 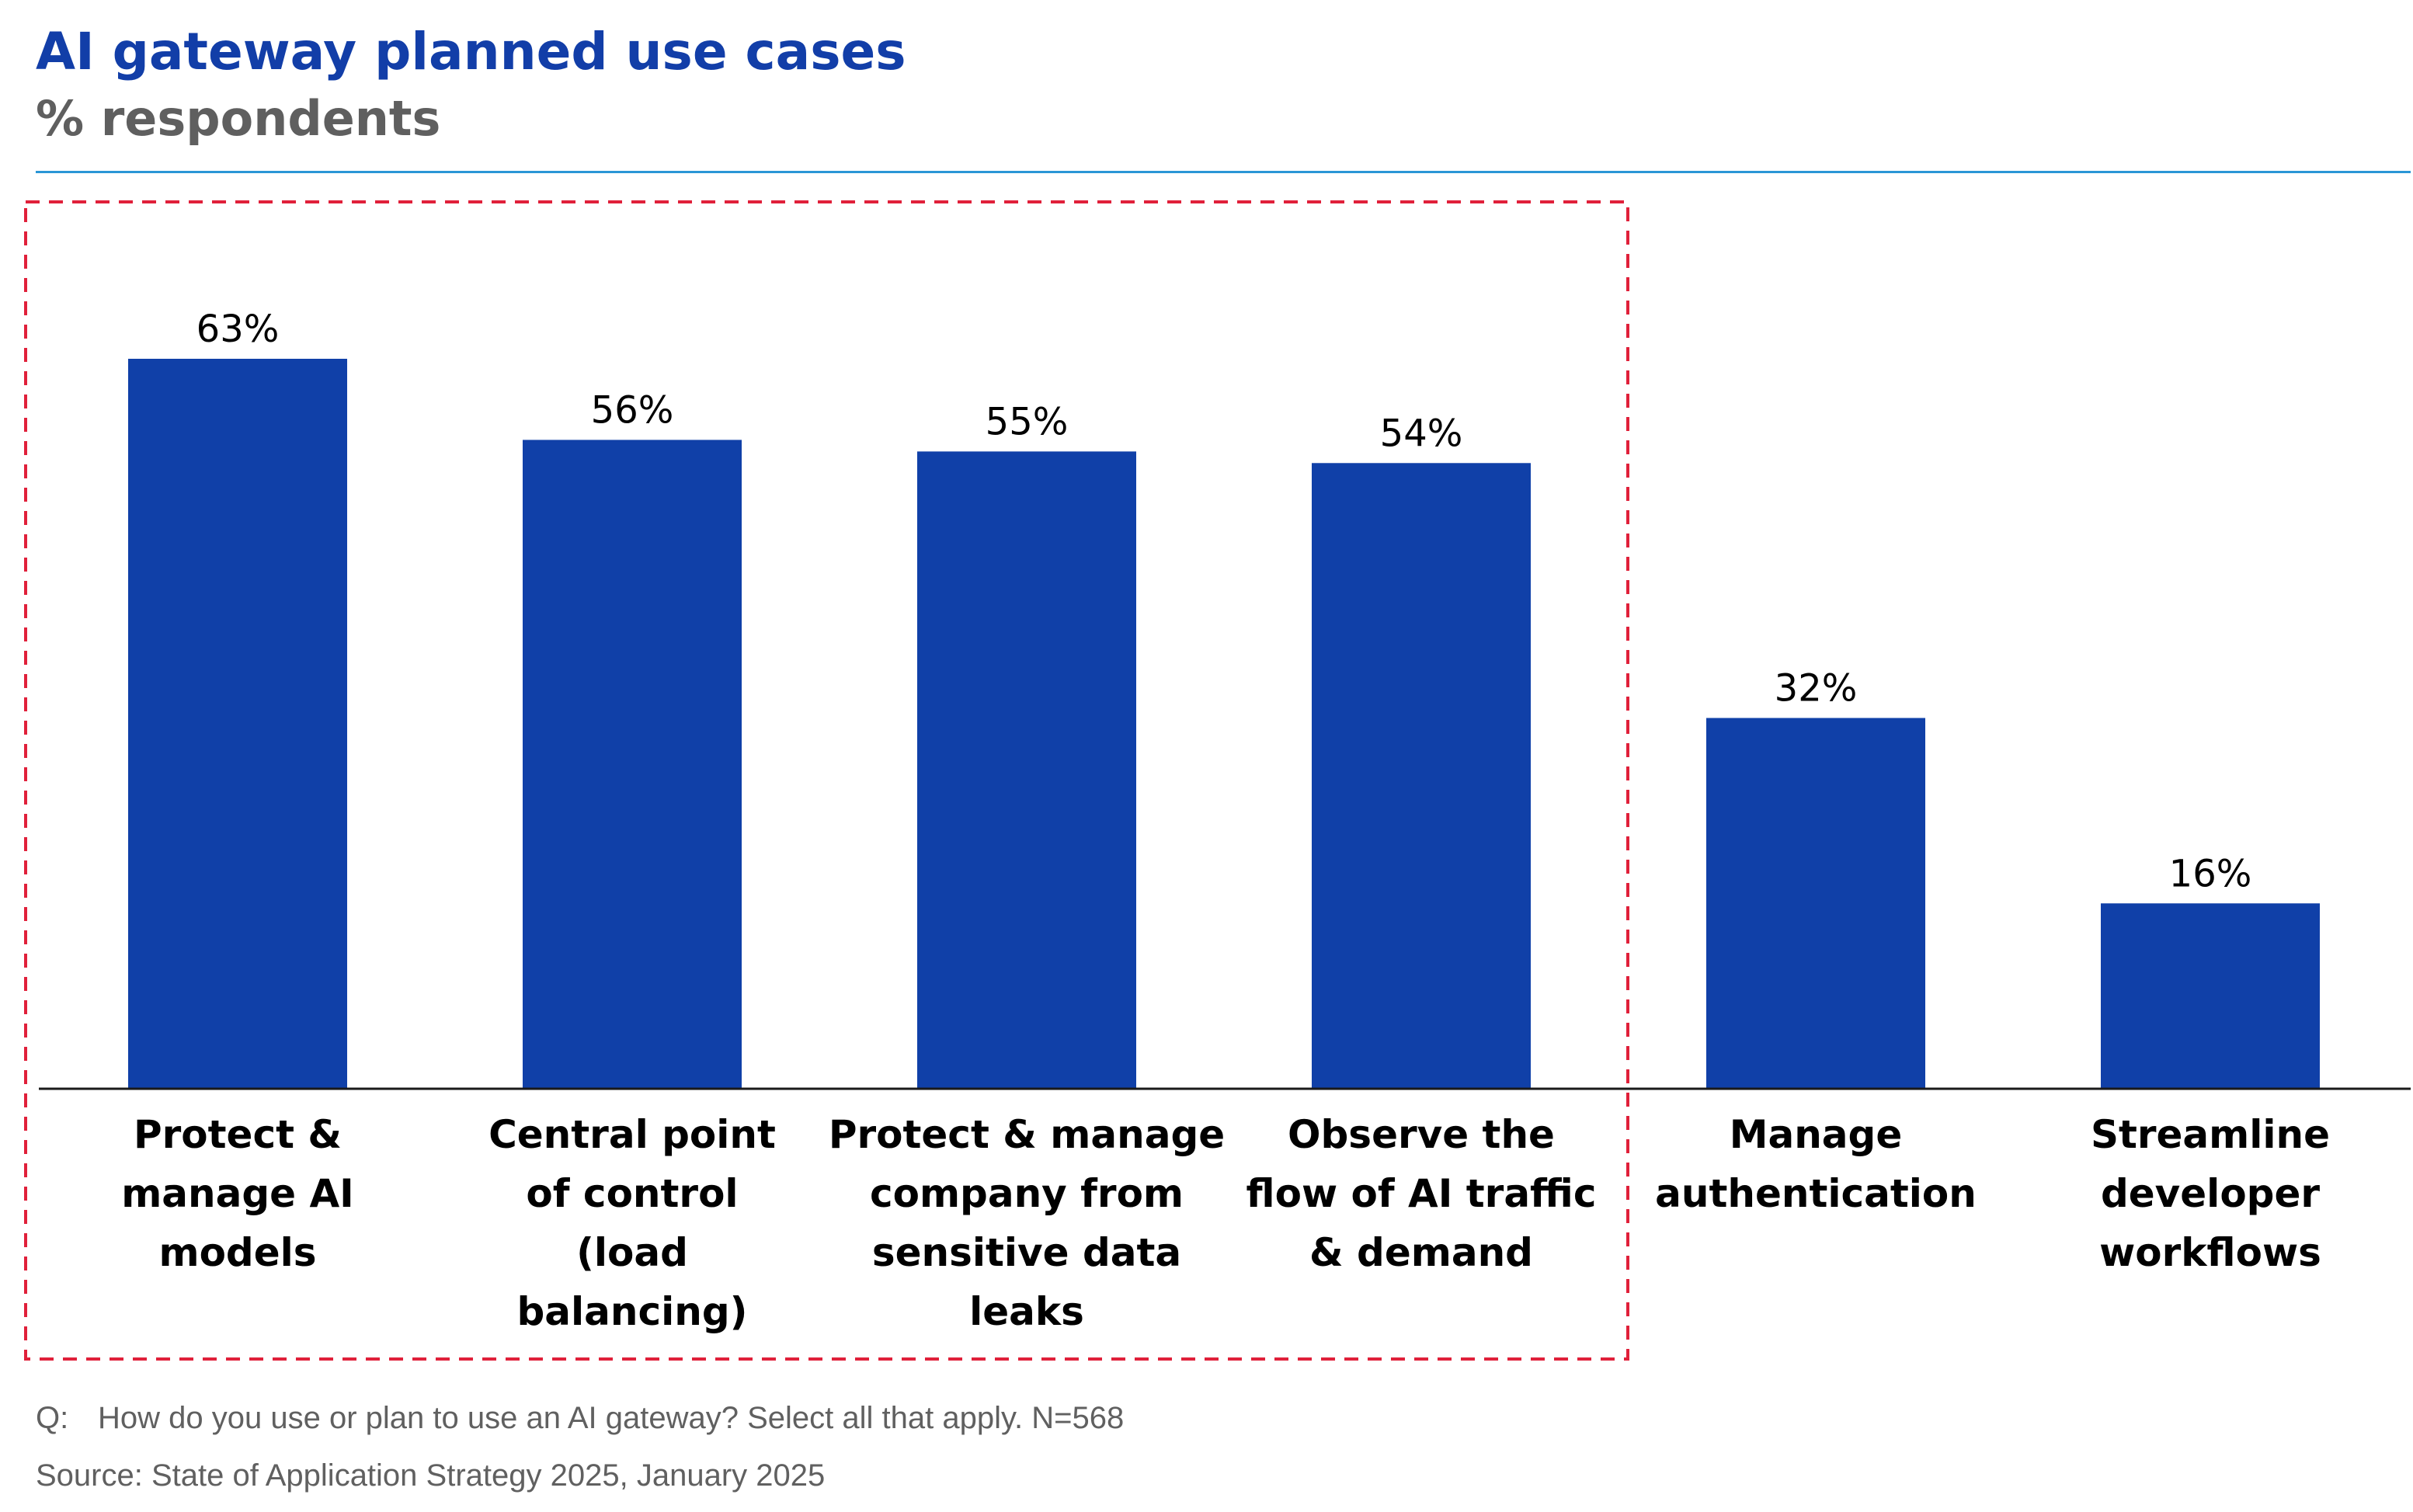 What do you see at coordinates (1817, 689) in the screenshot?
I see `bar-value-label: 32%` at bounding box center [1817, 689].